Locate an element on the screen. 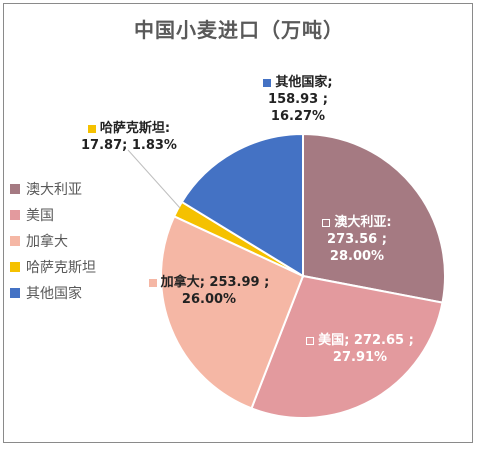  data-label-kazakhstan: 哈萨克斯坦: 17.87; 1.83% is located at coordinates (129, 137).